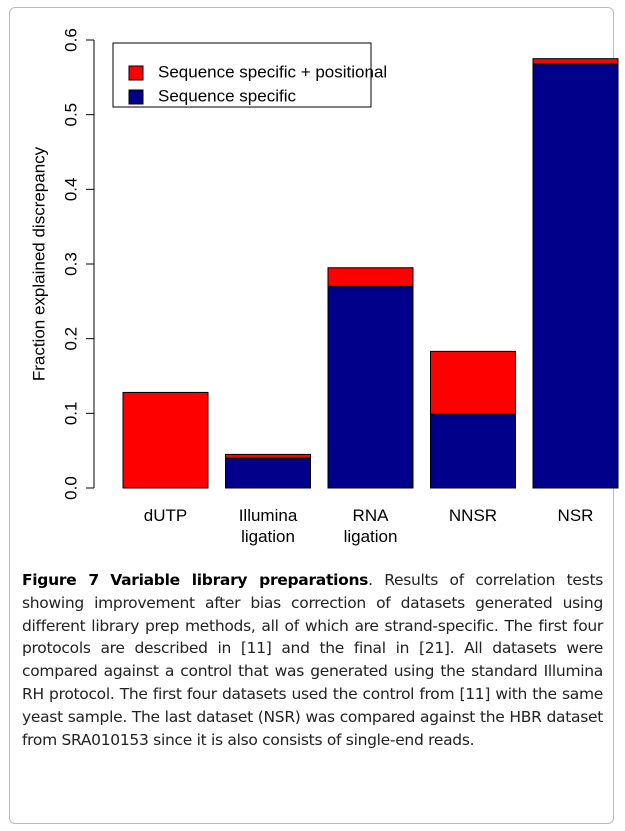 Image resolution: width=625 pixels, height=831 pixels. Describe the element at coordinates (70, 414) in the screenshot. I see `y-tick-label: 0.1` at that location.